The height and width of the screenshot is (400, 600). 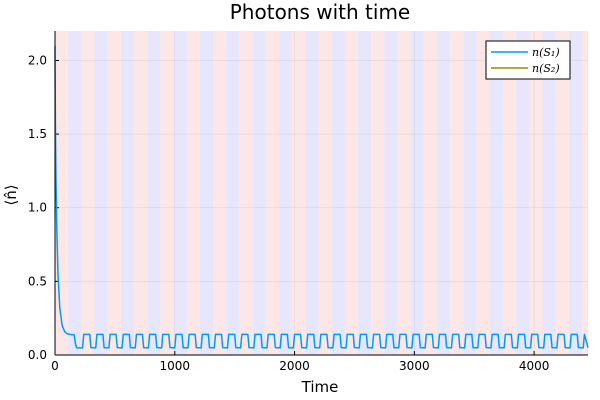 I want to click on y-axis-label: ⟨n̂⟩, so click(x=11, y=194).